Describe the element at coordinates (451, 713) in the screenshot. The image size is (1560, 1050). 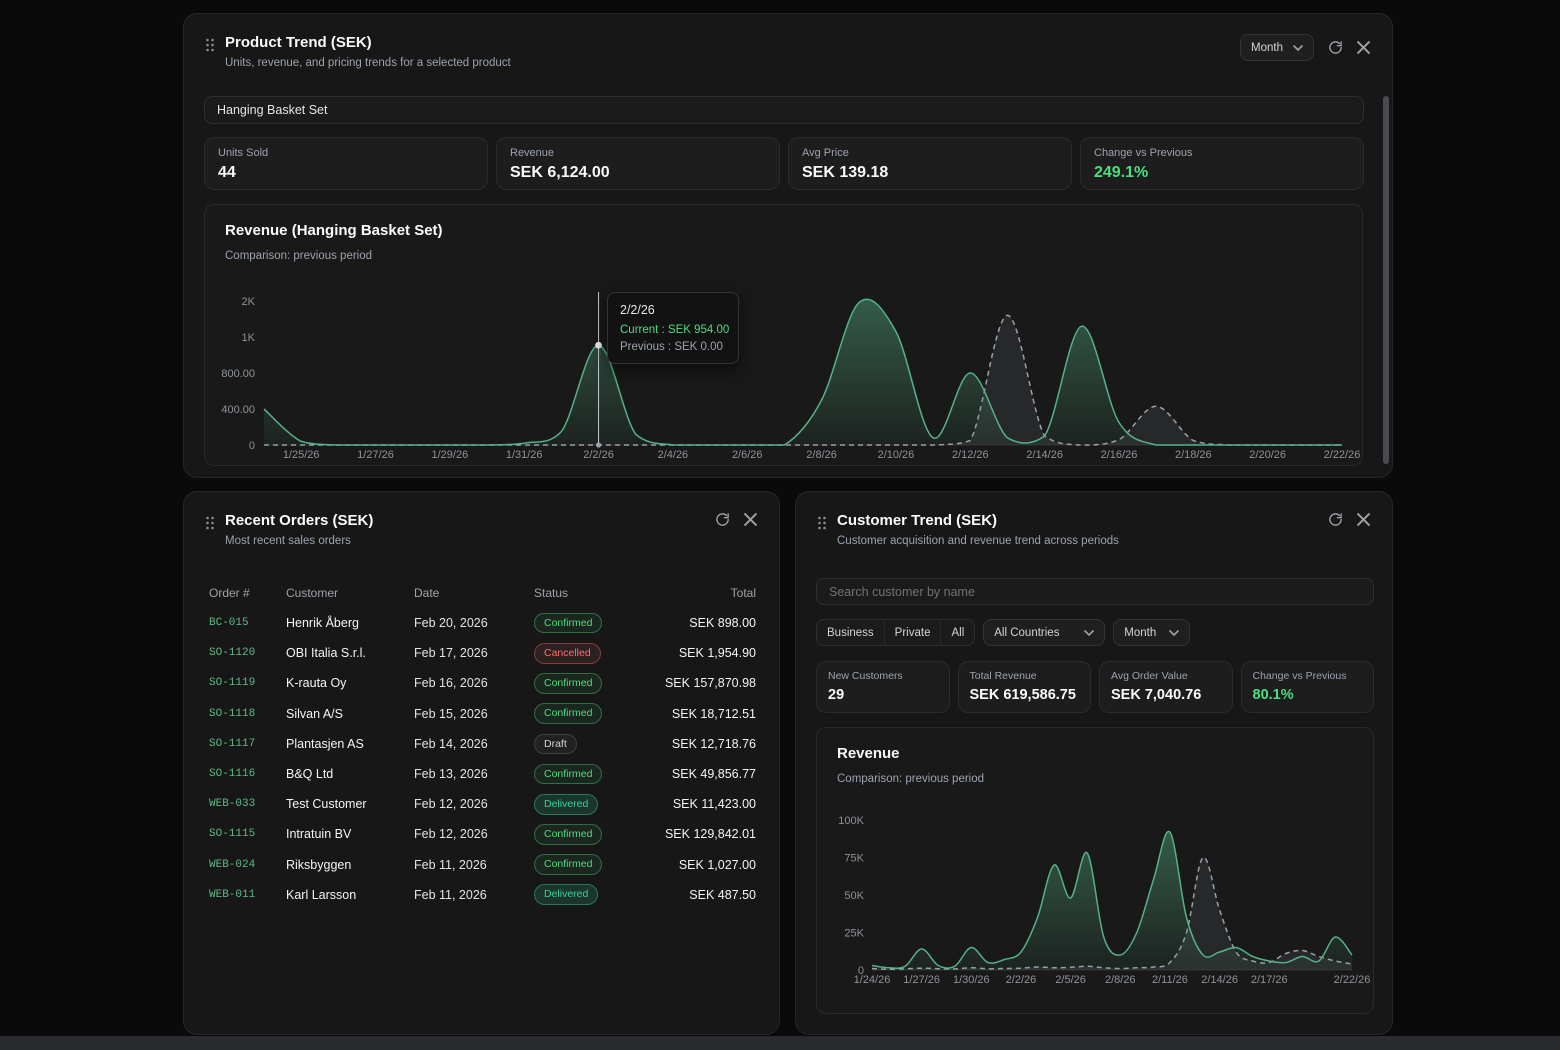
I see `order-date: Feb 15, 2026` at that location.